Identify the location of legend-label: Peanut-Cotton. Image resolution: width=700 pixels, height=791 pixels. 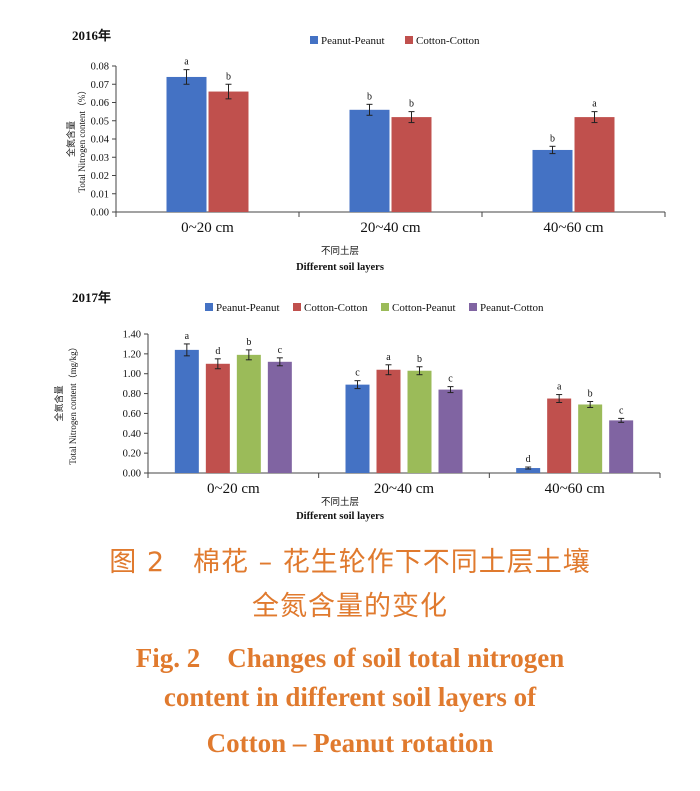
(512, 308).